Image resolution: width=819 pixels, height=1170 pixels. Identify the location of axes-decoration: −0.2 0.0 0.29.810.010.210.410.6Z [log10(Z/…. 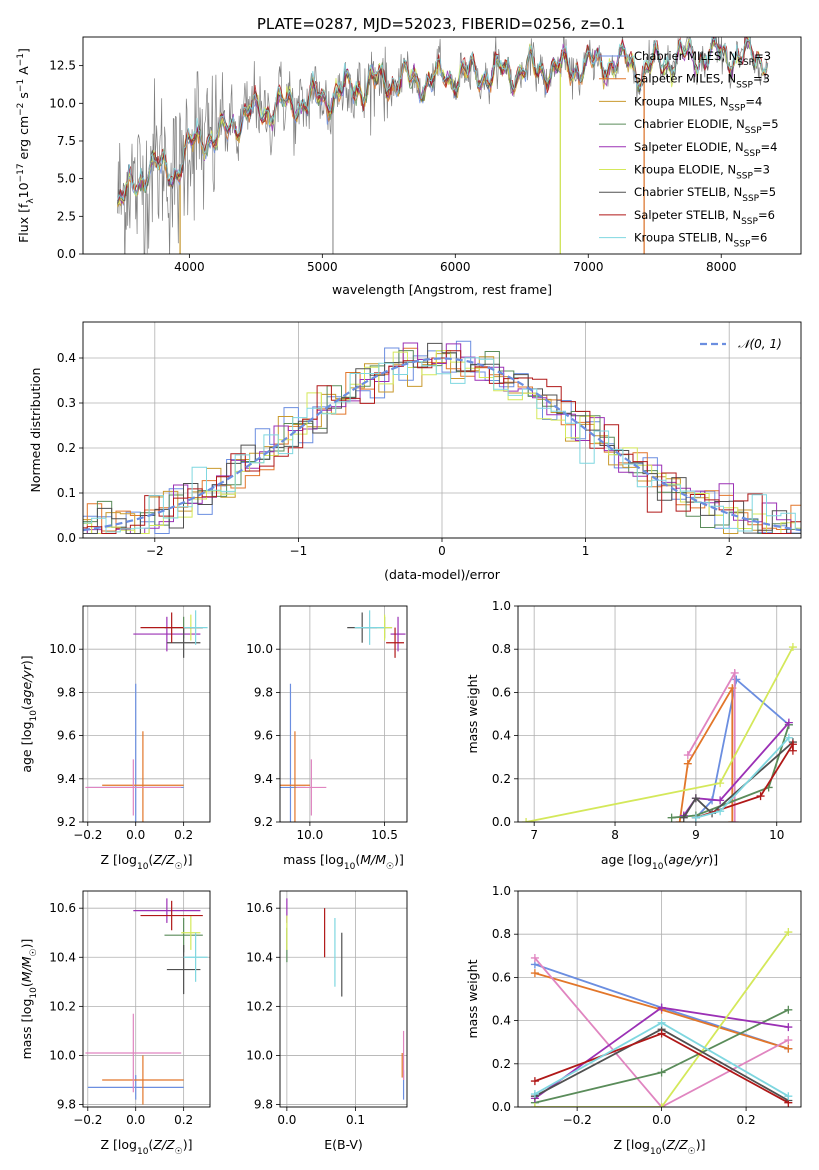
(115, 1023).